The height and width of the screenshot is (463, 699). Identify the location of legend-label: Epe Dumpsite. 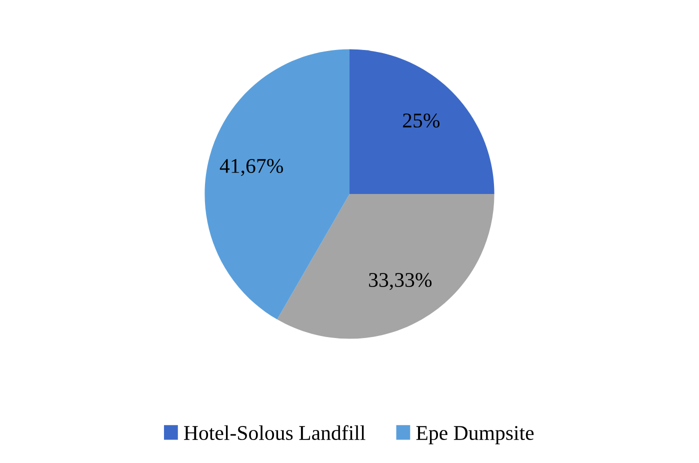
(475, 435).